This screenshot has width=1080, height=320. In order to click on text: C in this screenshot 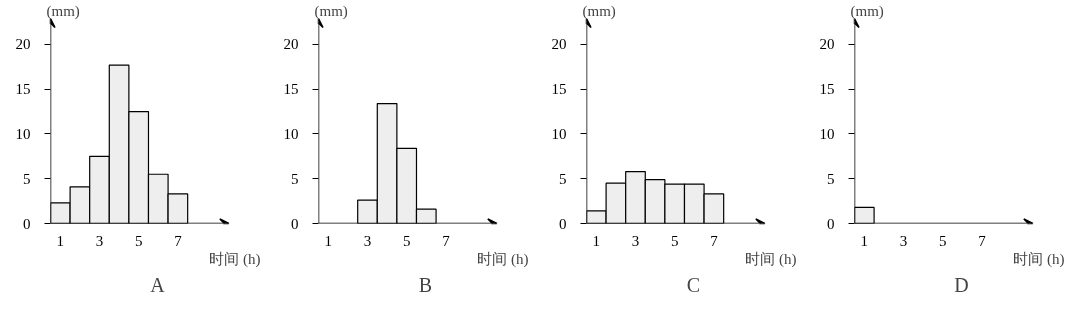, I will do `click(693, 284)`.